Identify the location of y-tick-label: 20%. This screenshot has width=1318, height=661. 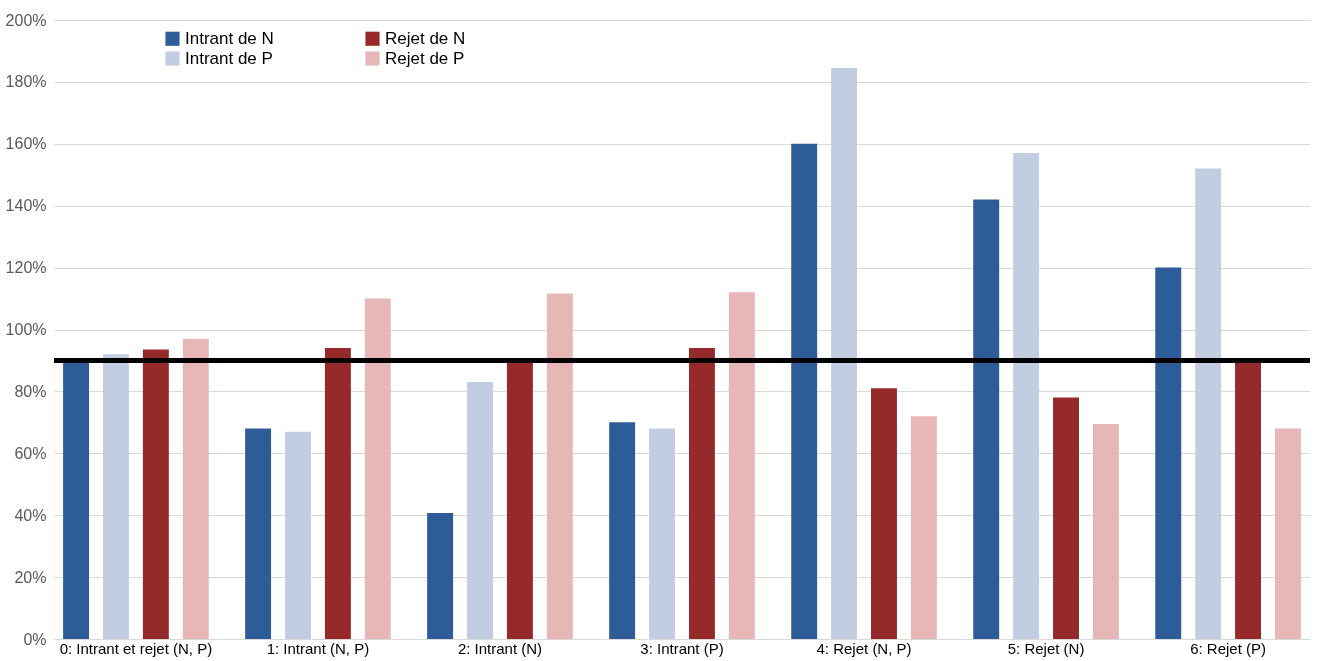
(30, 577).